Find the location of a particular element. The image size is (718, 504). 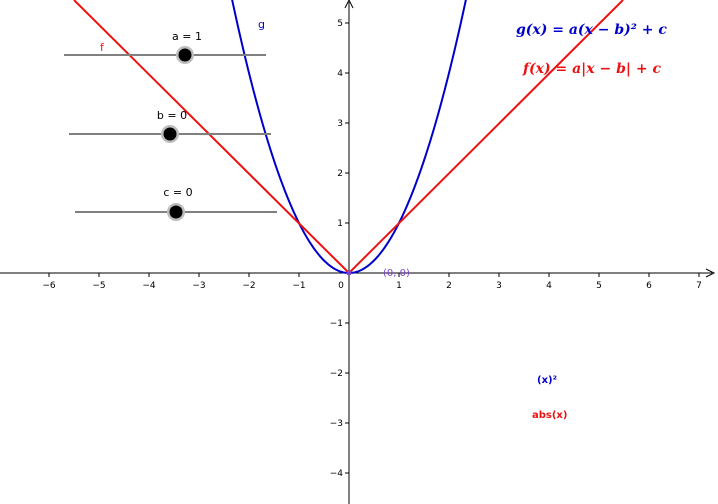

x-tick-label: 5 is located at coordinates (599, 286).